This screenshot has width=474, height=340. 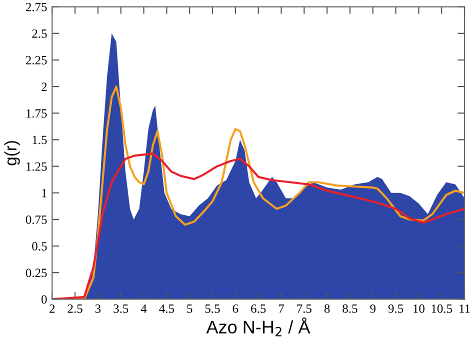 What do you see at coordinates (258, 308) in the screenshot?
I see `x-tick-label: 6.5` at bounding box center [258, 308].